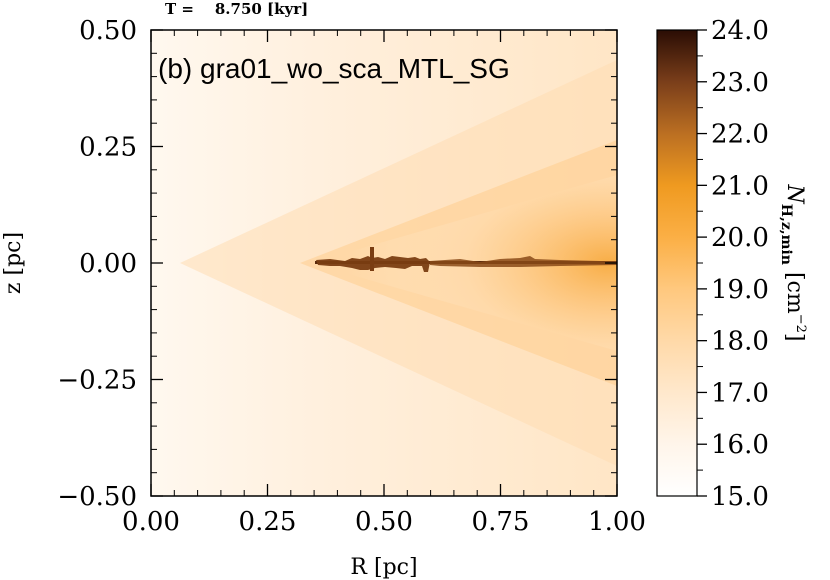 This screenshot has height=580, width=830. I want to click on time-label: T = 8.750 [kyr], so click(236, 9).